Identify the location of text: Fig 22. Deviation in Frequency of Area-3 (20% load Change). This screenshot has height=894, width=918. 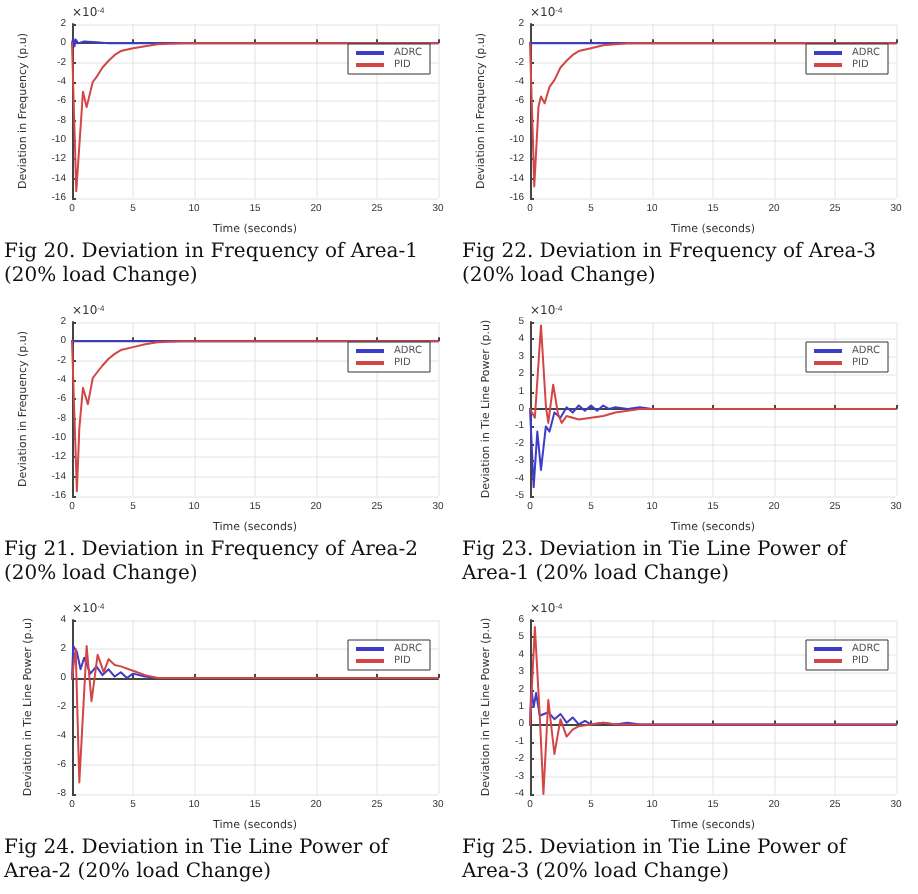
(672, 264).